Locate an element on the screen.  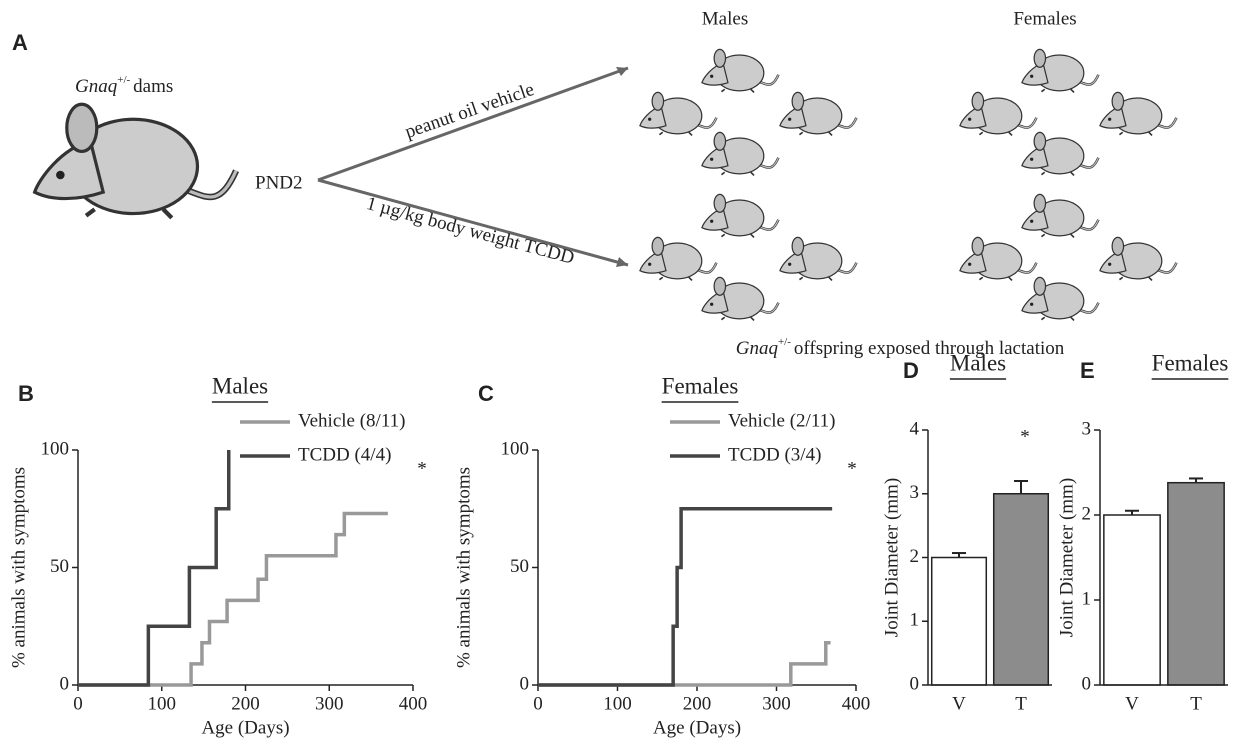
panel-d: D Males 0 1 2 3 4 Joint Diameter (mm) V T * is located at coordinates (966, 532).